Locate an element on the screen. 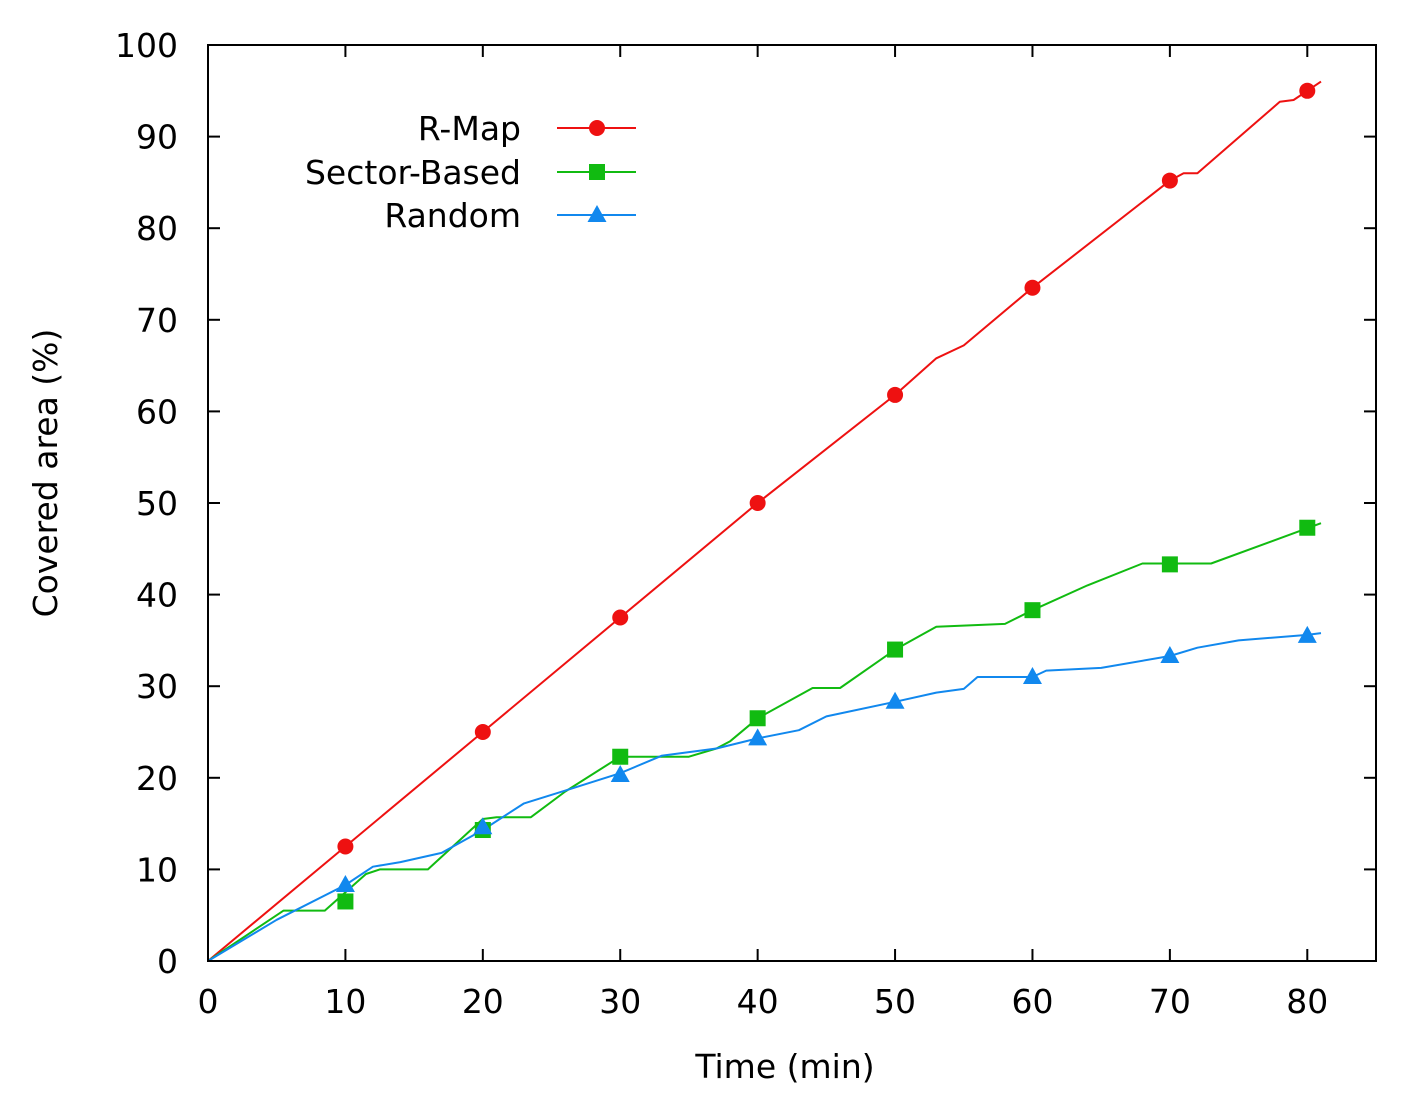  y-tick-label: 10 is located at coordinates (157, 869).